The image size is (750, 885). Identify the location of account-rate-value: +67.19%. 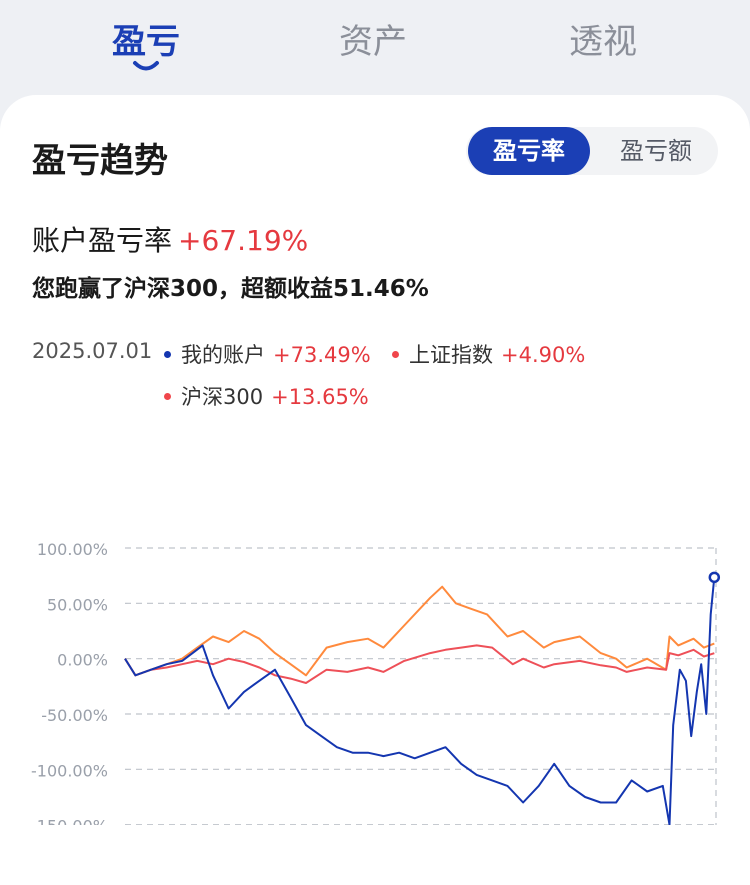
(243, 240).